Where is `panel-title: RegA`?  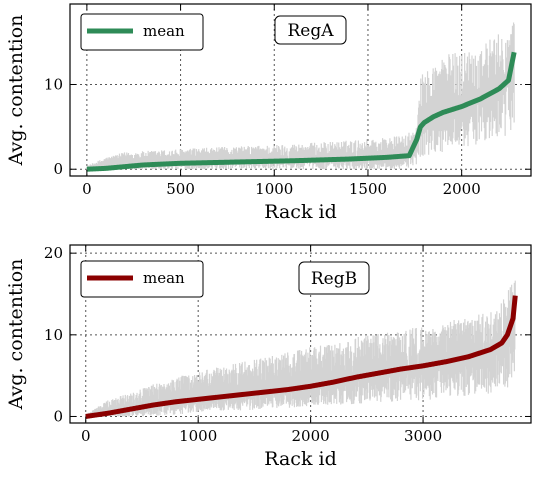 panel-title: RegA is located at coordinates (310, 31).